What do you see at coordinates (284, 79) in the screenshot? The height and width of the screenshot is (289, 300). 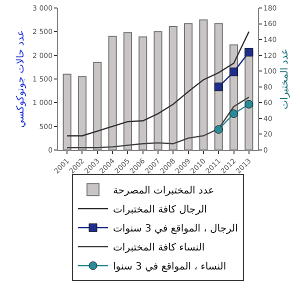 I see `y2-axis-title: عدد المختبرات` at bounding box center [284, 79].